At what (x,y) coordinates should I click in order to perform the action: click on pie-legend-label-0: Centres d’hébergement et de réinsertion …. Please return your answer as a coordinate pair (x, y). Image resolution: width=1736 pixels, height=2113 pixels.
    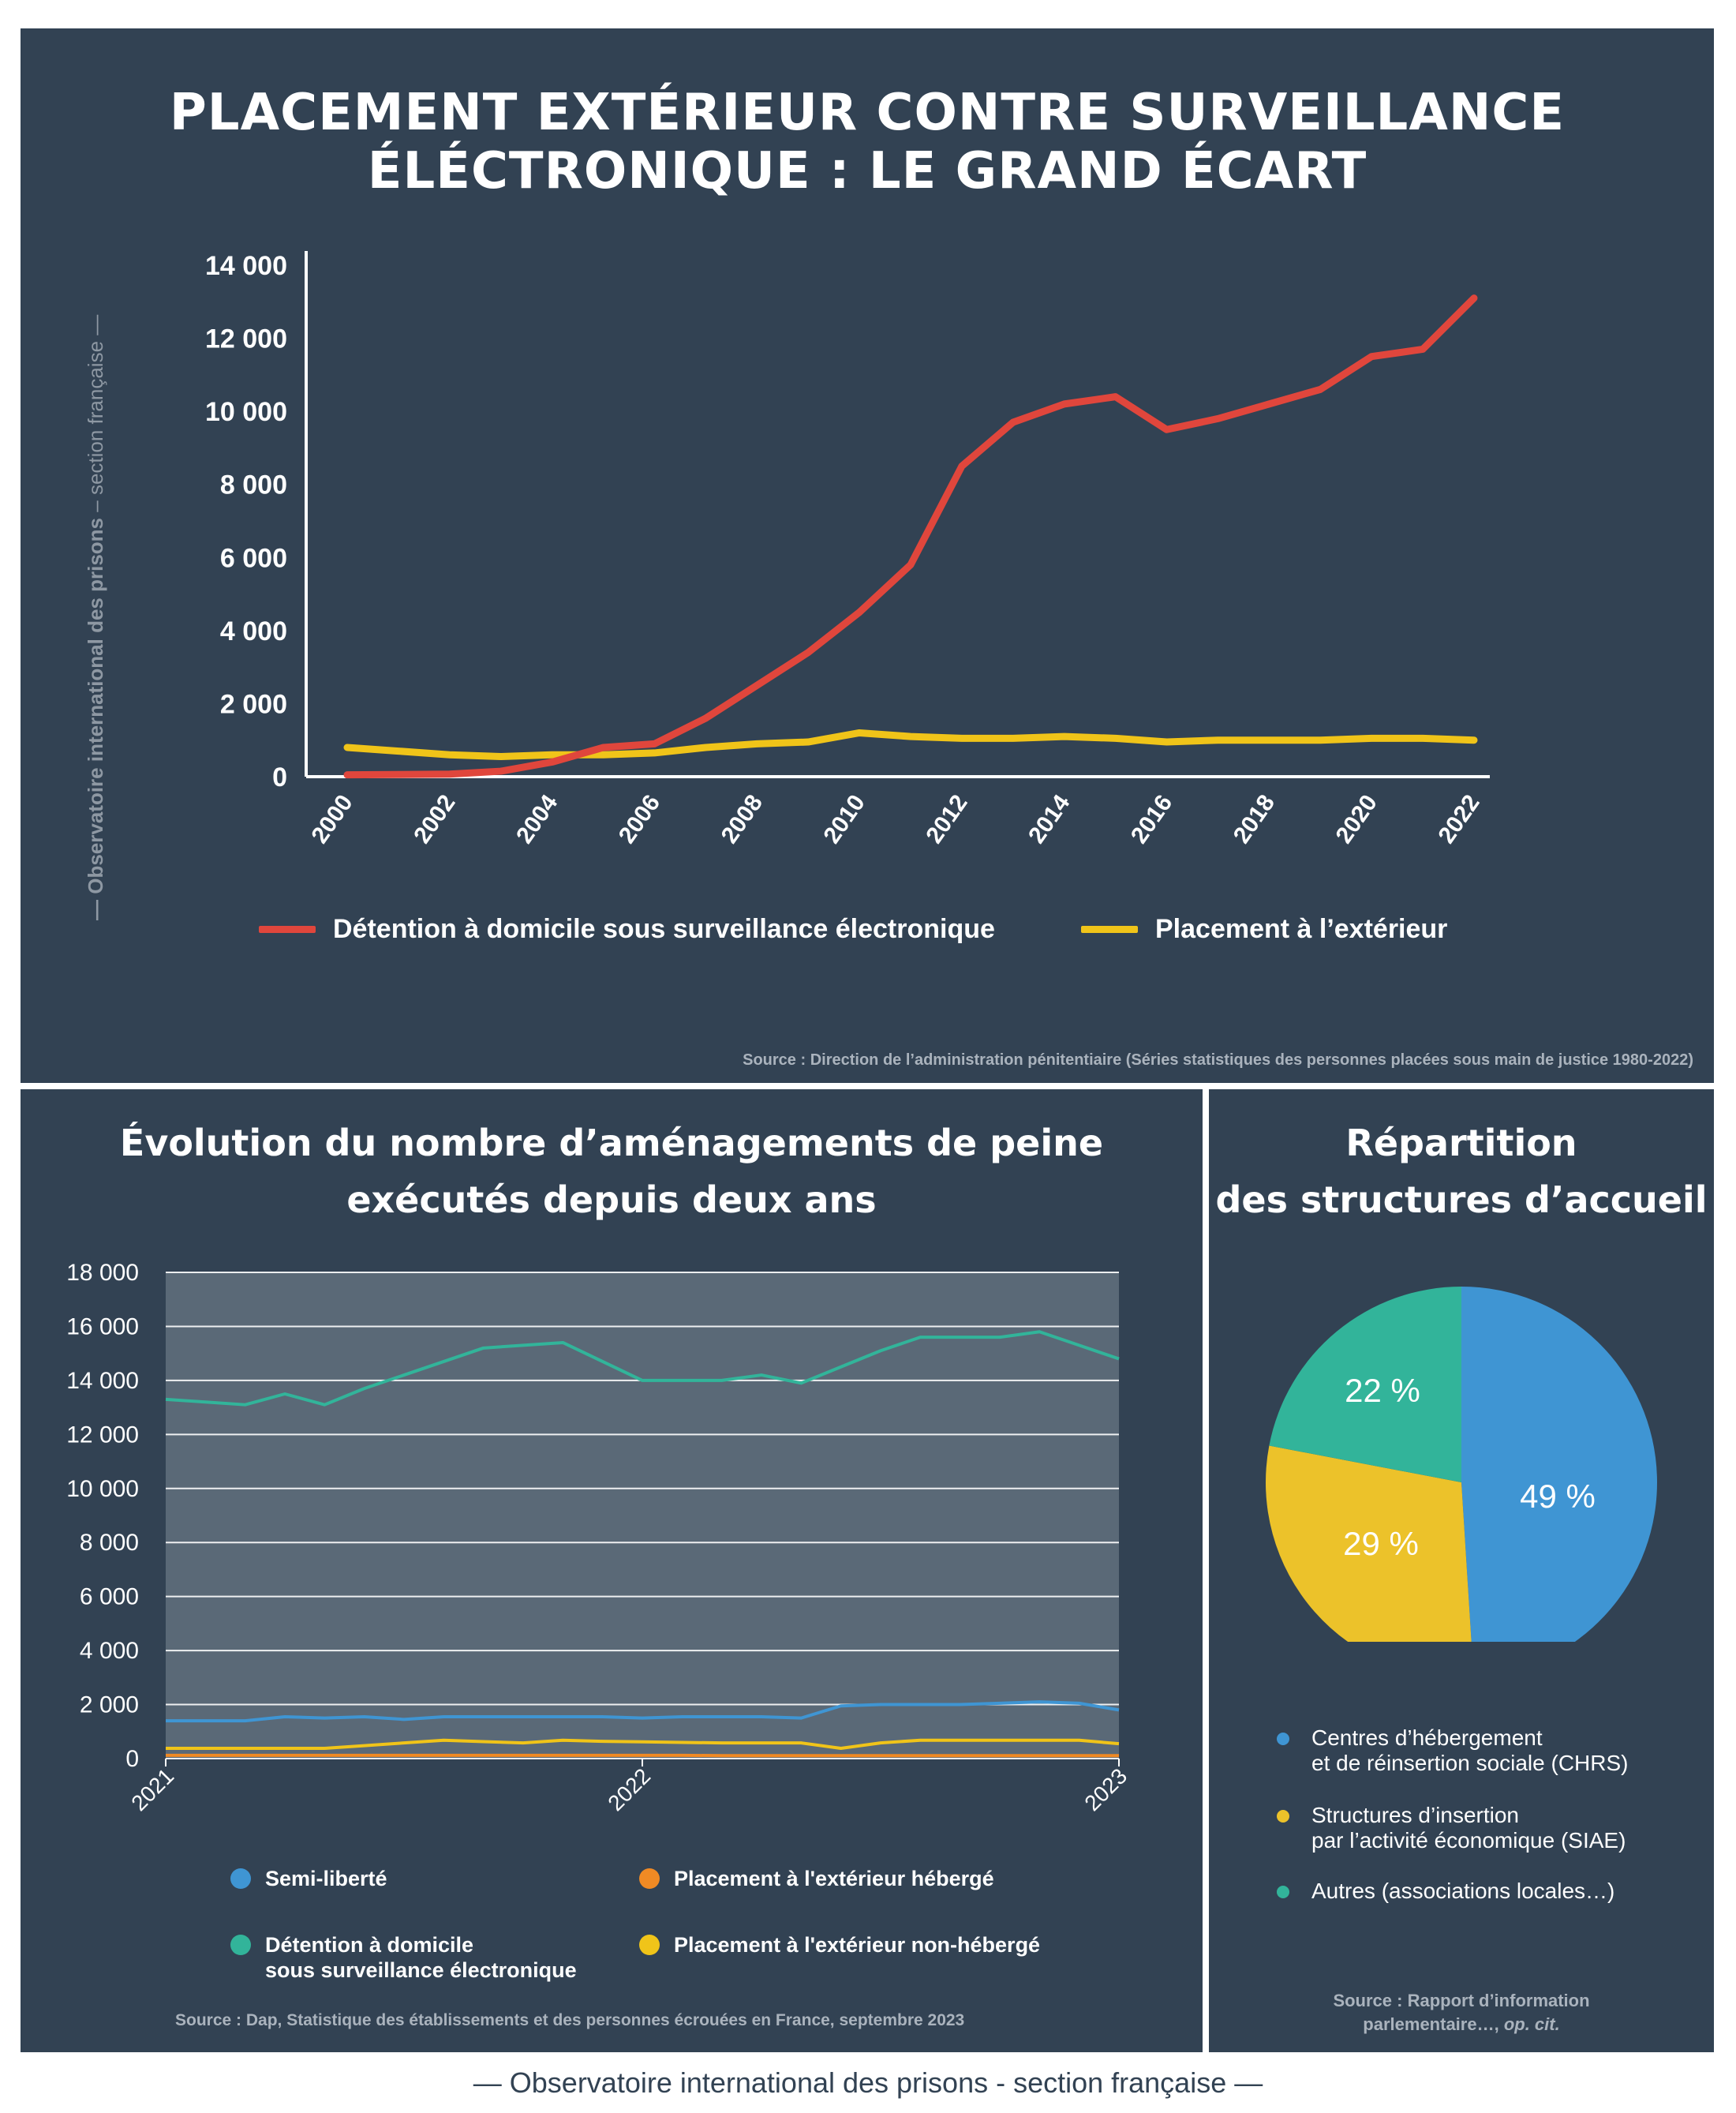
    Looking at the image, I should click on (1470, 1750).